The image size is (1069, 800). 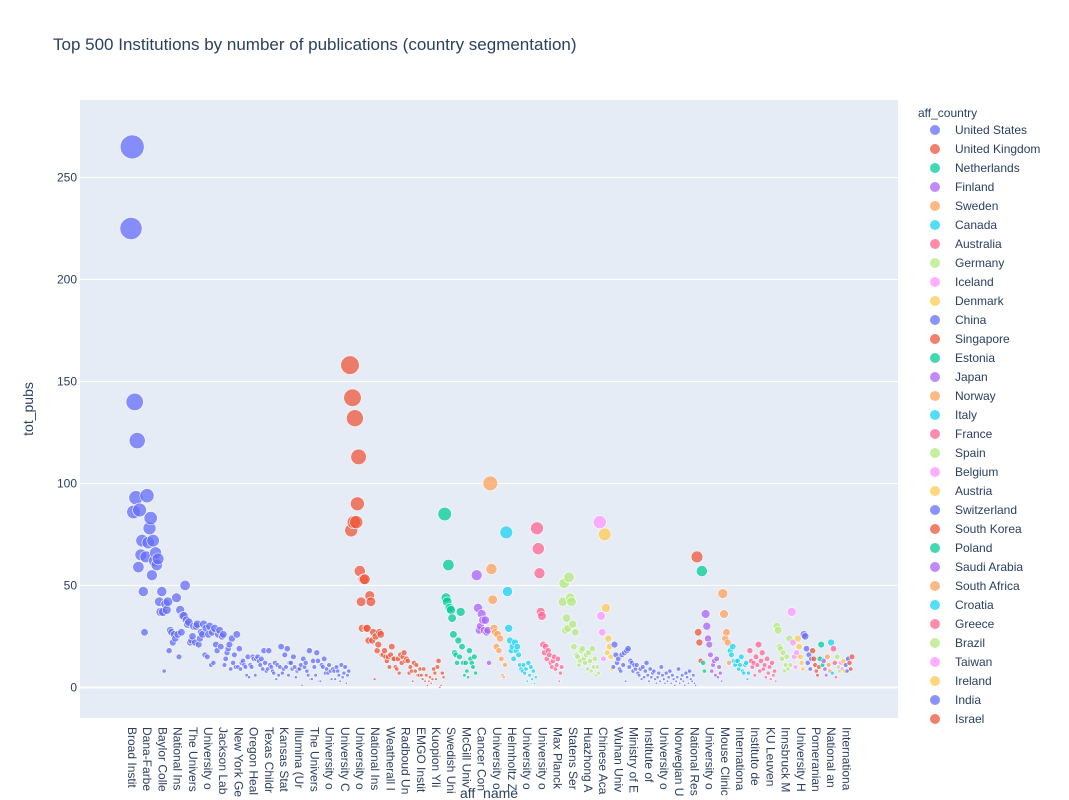 What do you see at coordinates (975, 168) in the screenshot?
I see `legend-item: Netherlands` at bounding box center [975, 168].